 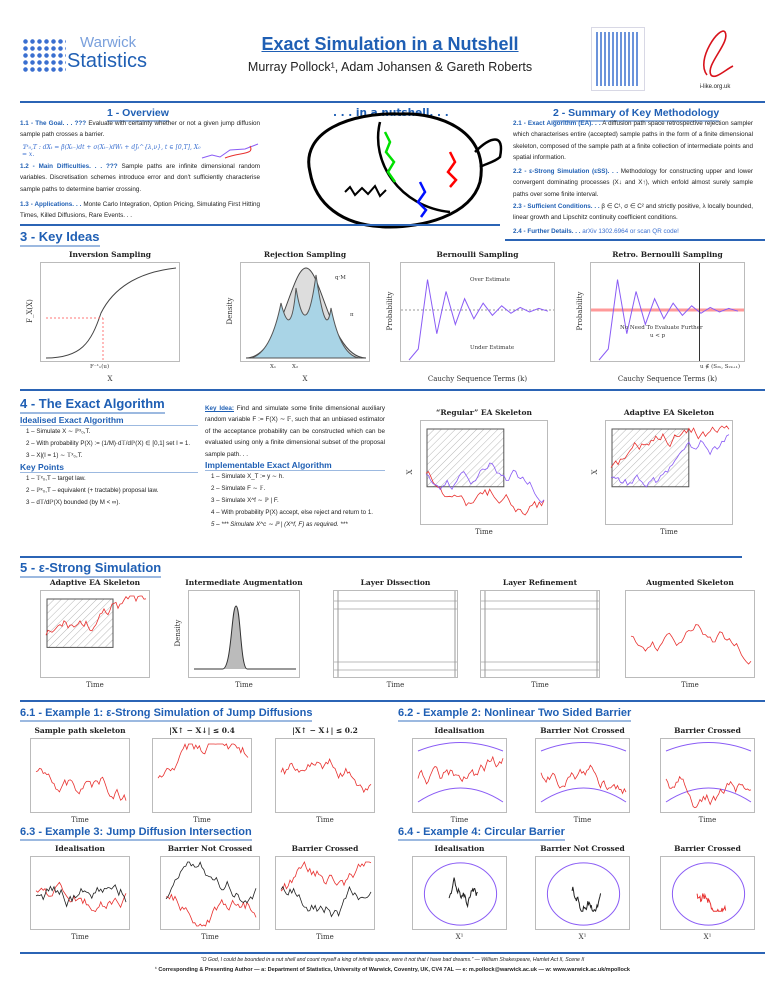 I want to click on logo-dots-icon, so click(x=44, y=56).